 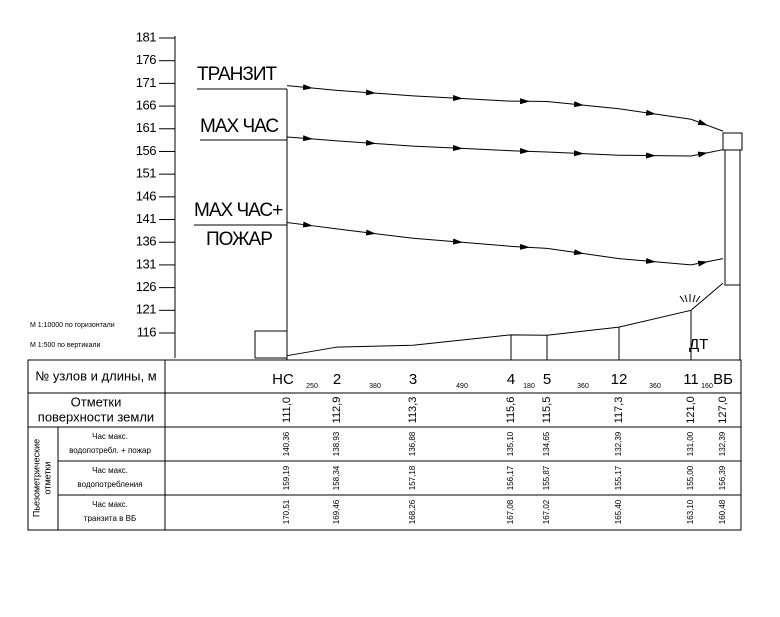 What do you see at coordinates (690, 477) in the screenshot?
I see `piezo-value: 155,00` at bounding box center [690, 477].